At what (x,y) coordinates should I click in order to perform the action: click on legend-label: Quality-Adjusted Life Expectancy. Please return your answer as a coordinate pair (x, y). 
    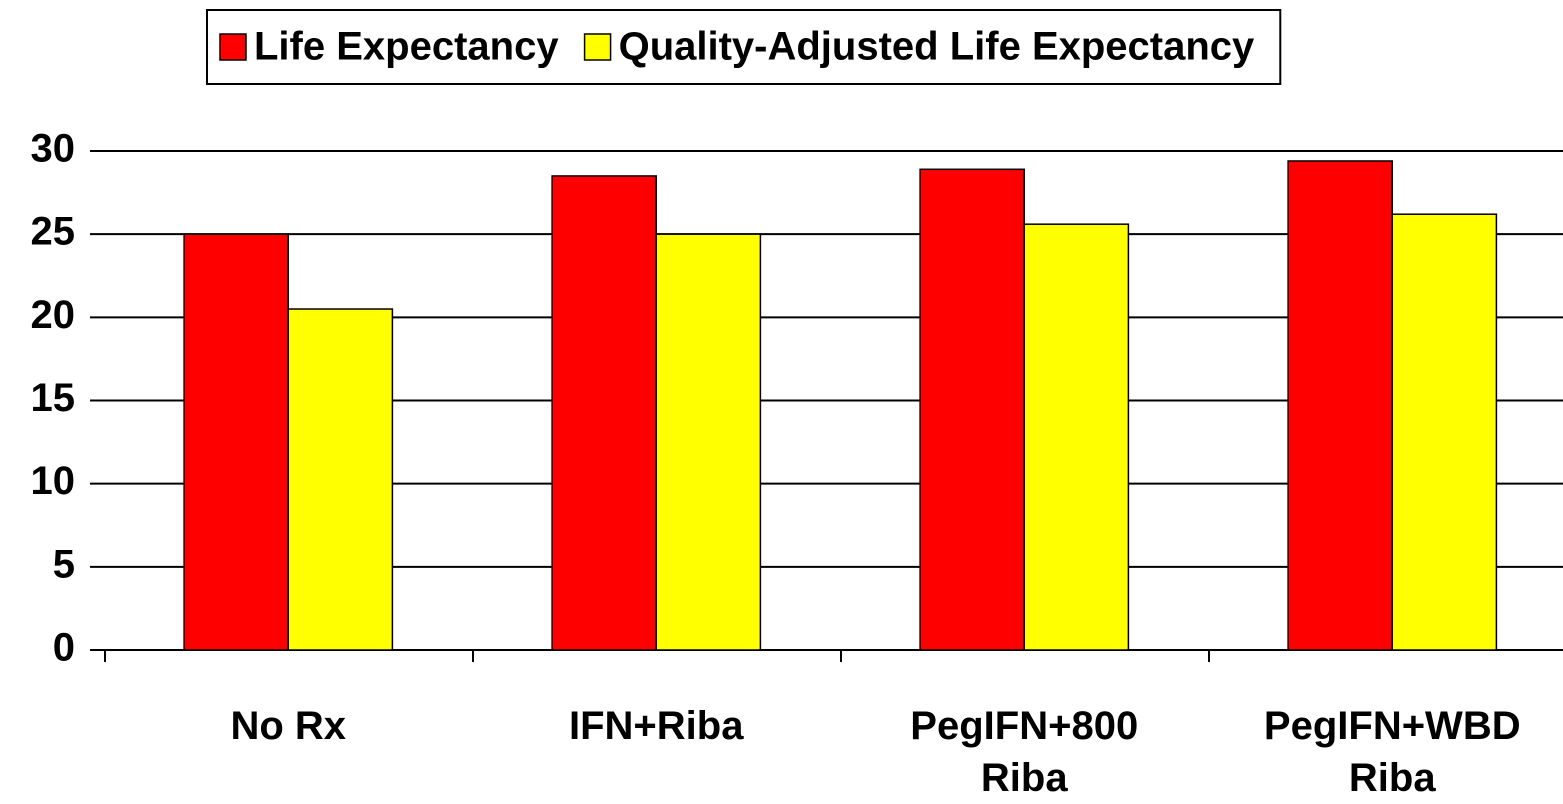
    Looking at the image, I should click on (937, 47).